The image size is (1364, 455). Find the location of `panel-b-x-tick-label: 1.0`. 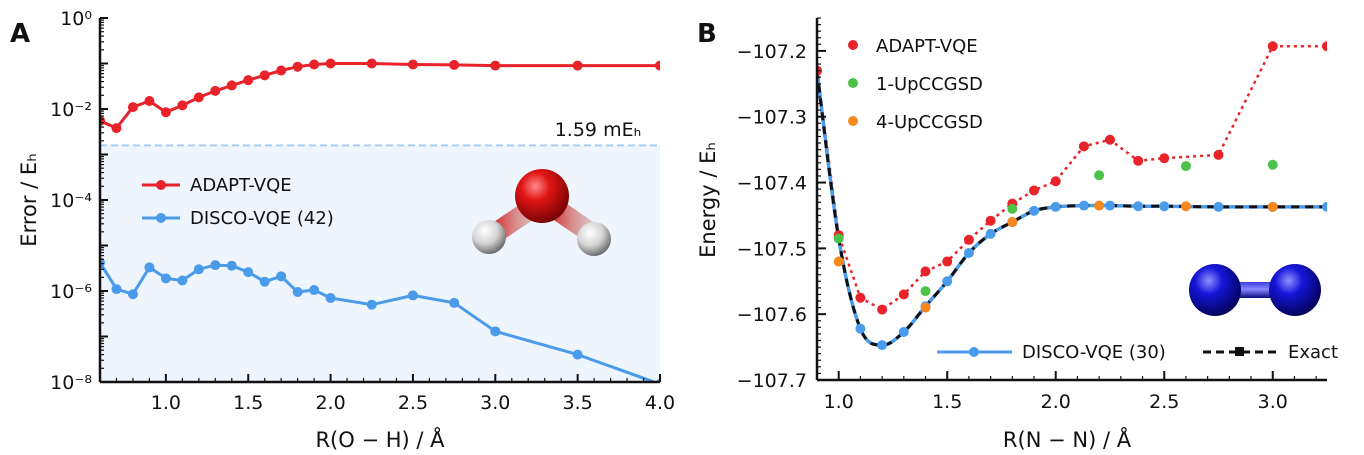

panel-b-x-tick-label: 1.0 is located at coordinates (839, 402).